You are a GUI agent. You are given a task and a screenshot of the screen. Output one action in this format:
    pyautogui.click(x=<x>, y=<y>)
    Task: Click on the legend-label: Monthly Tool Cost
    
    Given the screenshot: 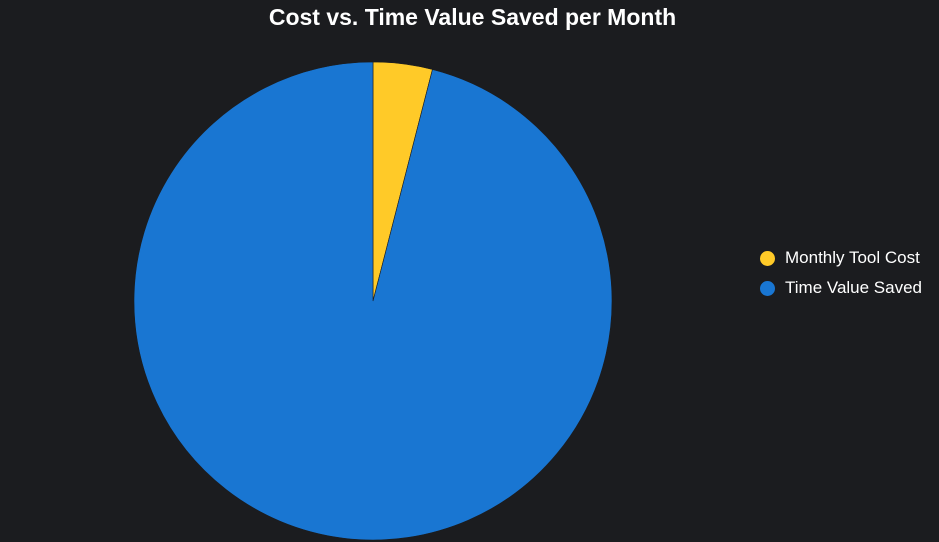 What is the action you would take?
    pyautogui.click(x=852, y=257)
    